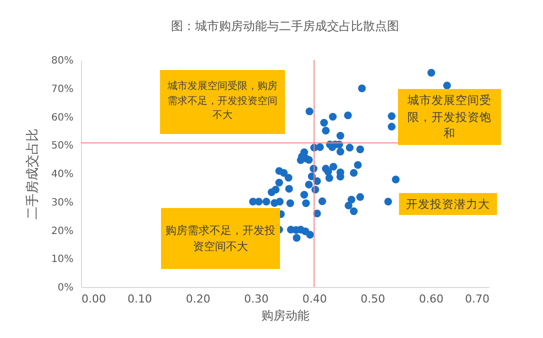  Describe the element at coordinates (286, 315) in the screenshot. I see `x-axis-title: 购房动能` at that location.